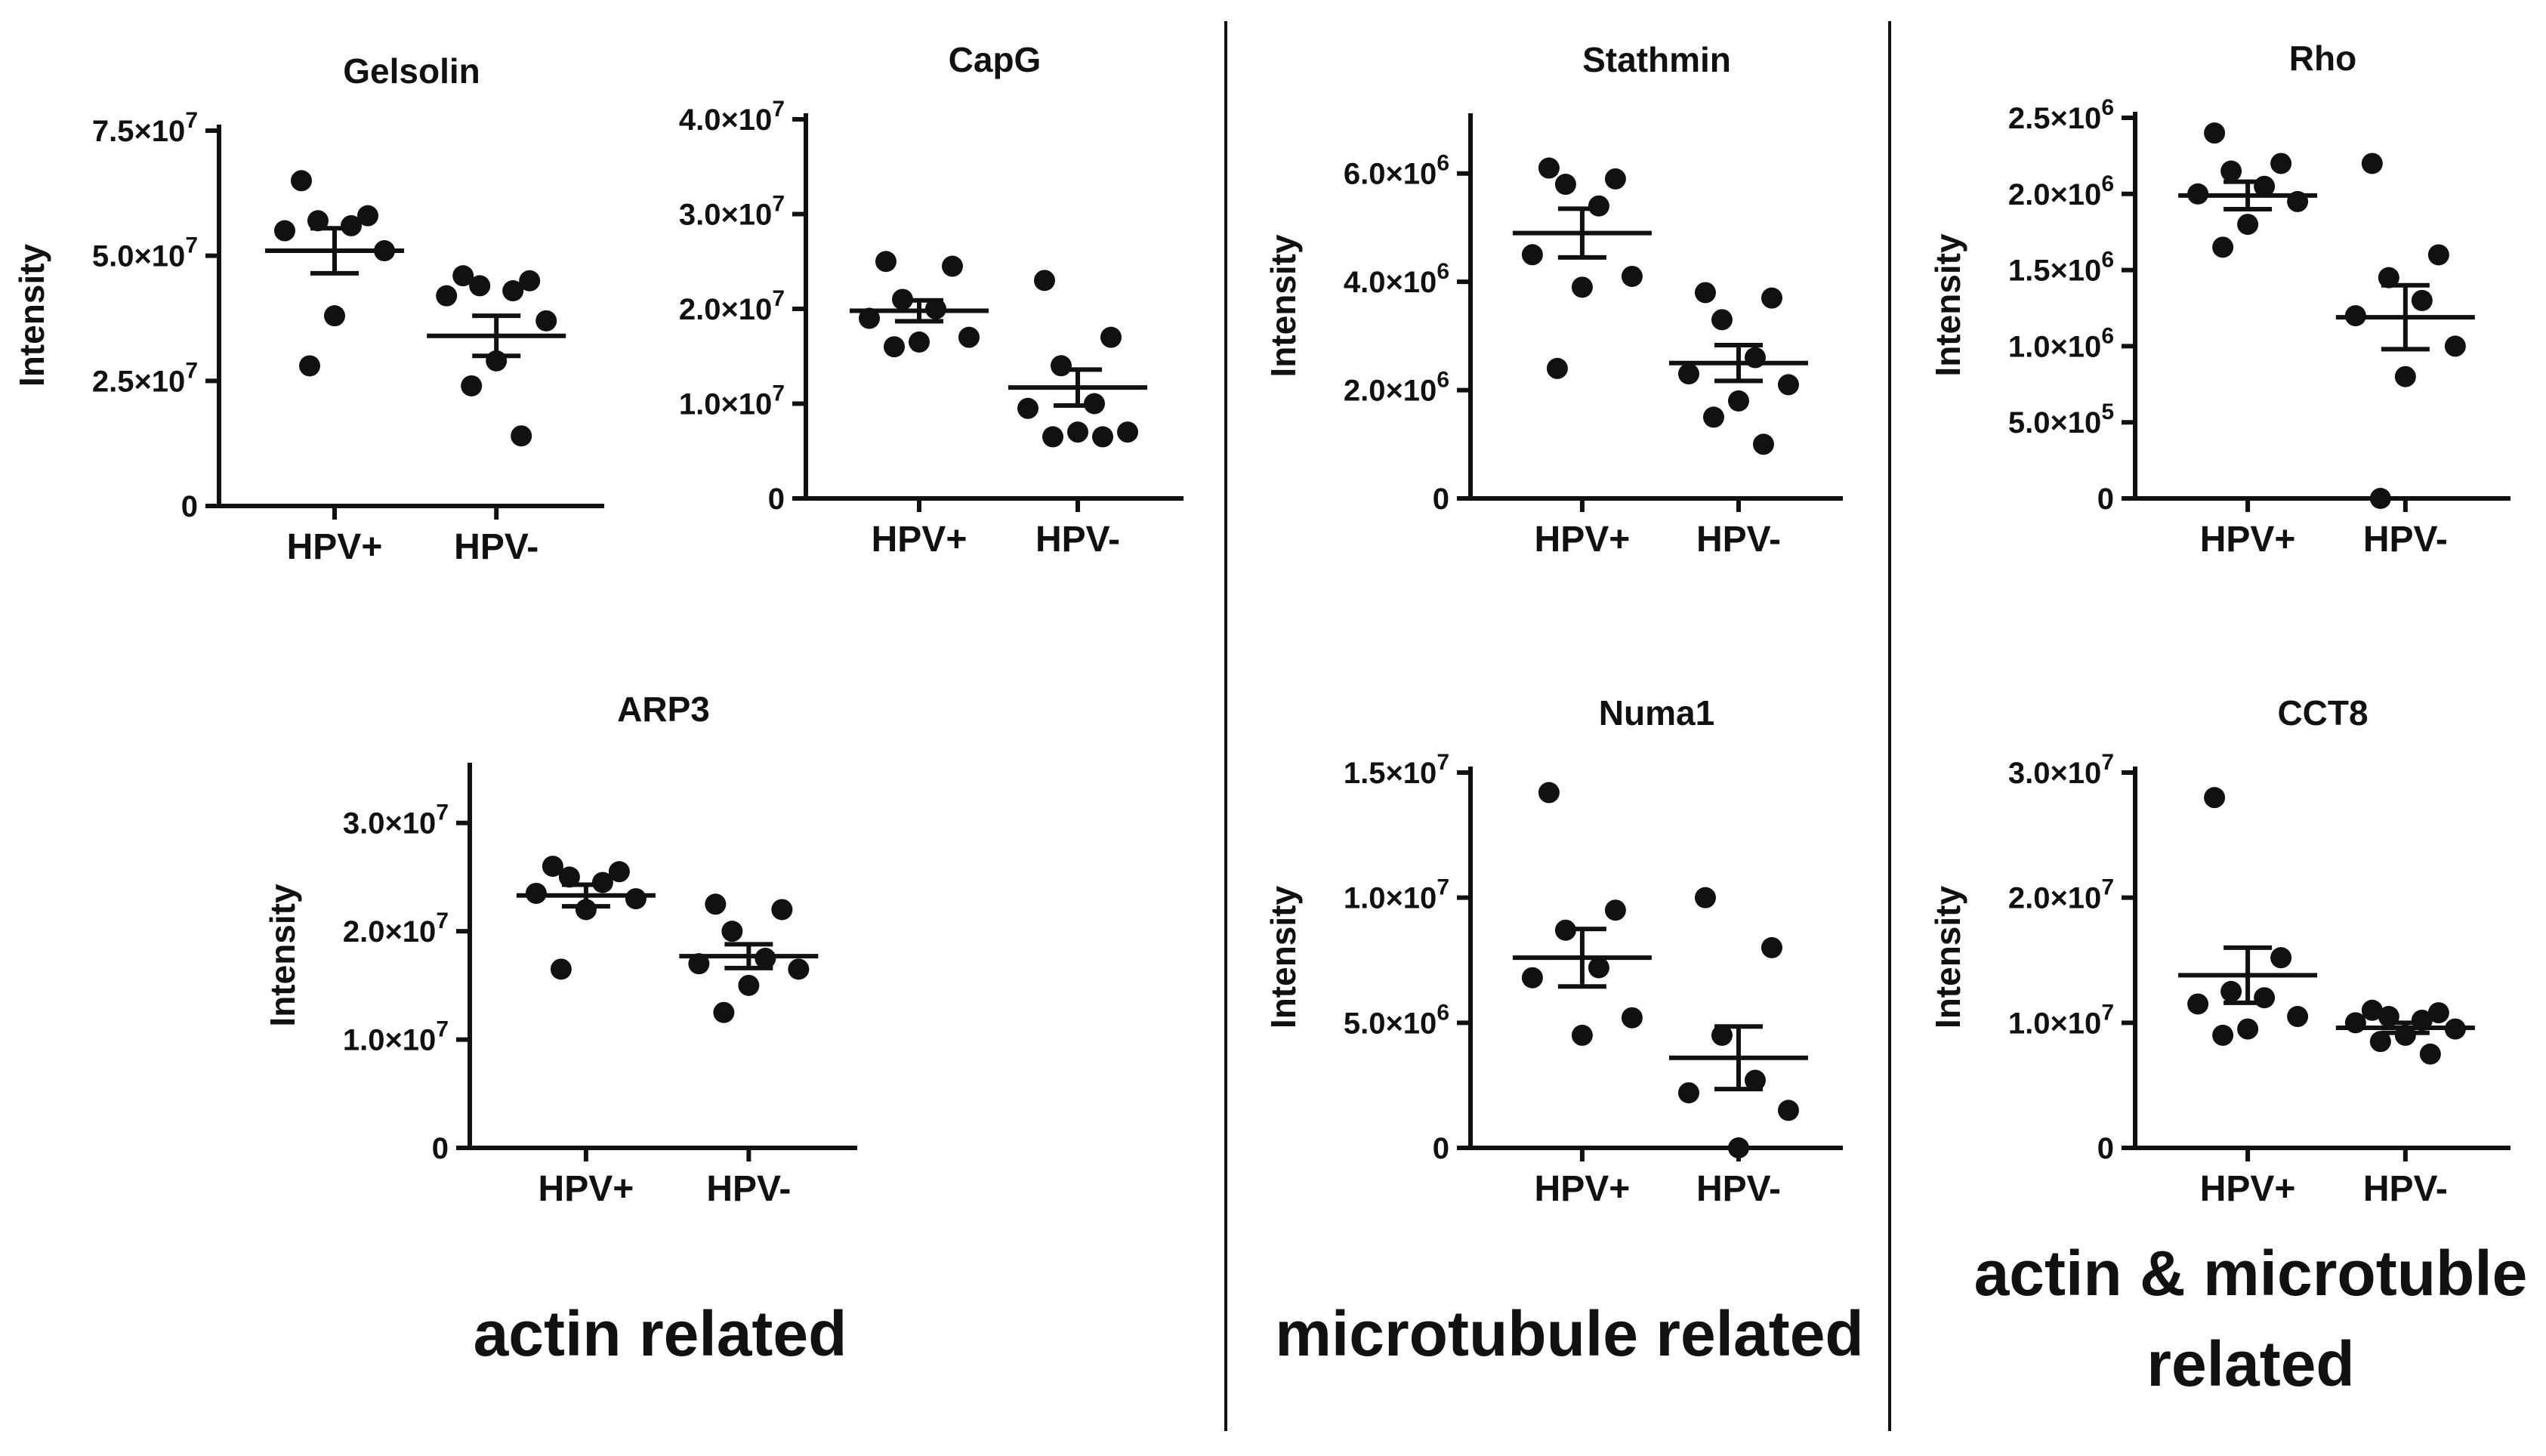 This screenshot has height=1456, width=2546. I want to click on panel-title: ARP3, so click(663, 709).